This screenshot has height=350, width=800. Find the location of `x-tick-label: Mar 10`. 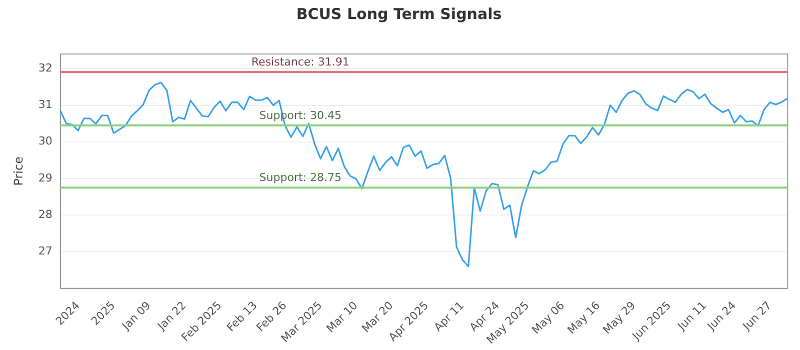

x-tick-label: Mar 10 is located at coordinates (342, 317).